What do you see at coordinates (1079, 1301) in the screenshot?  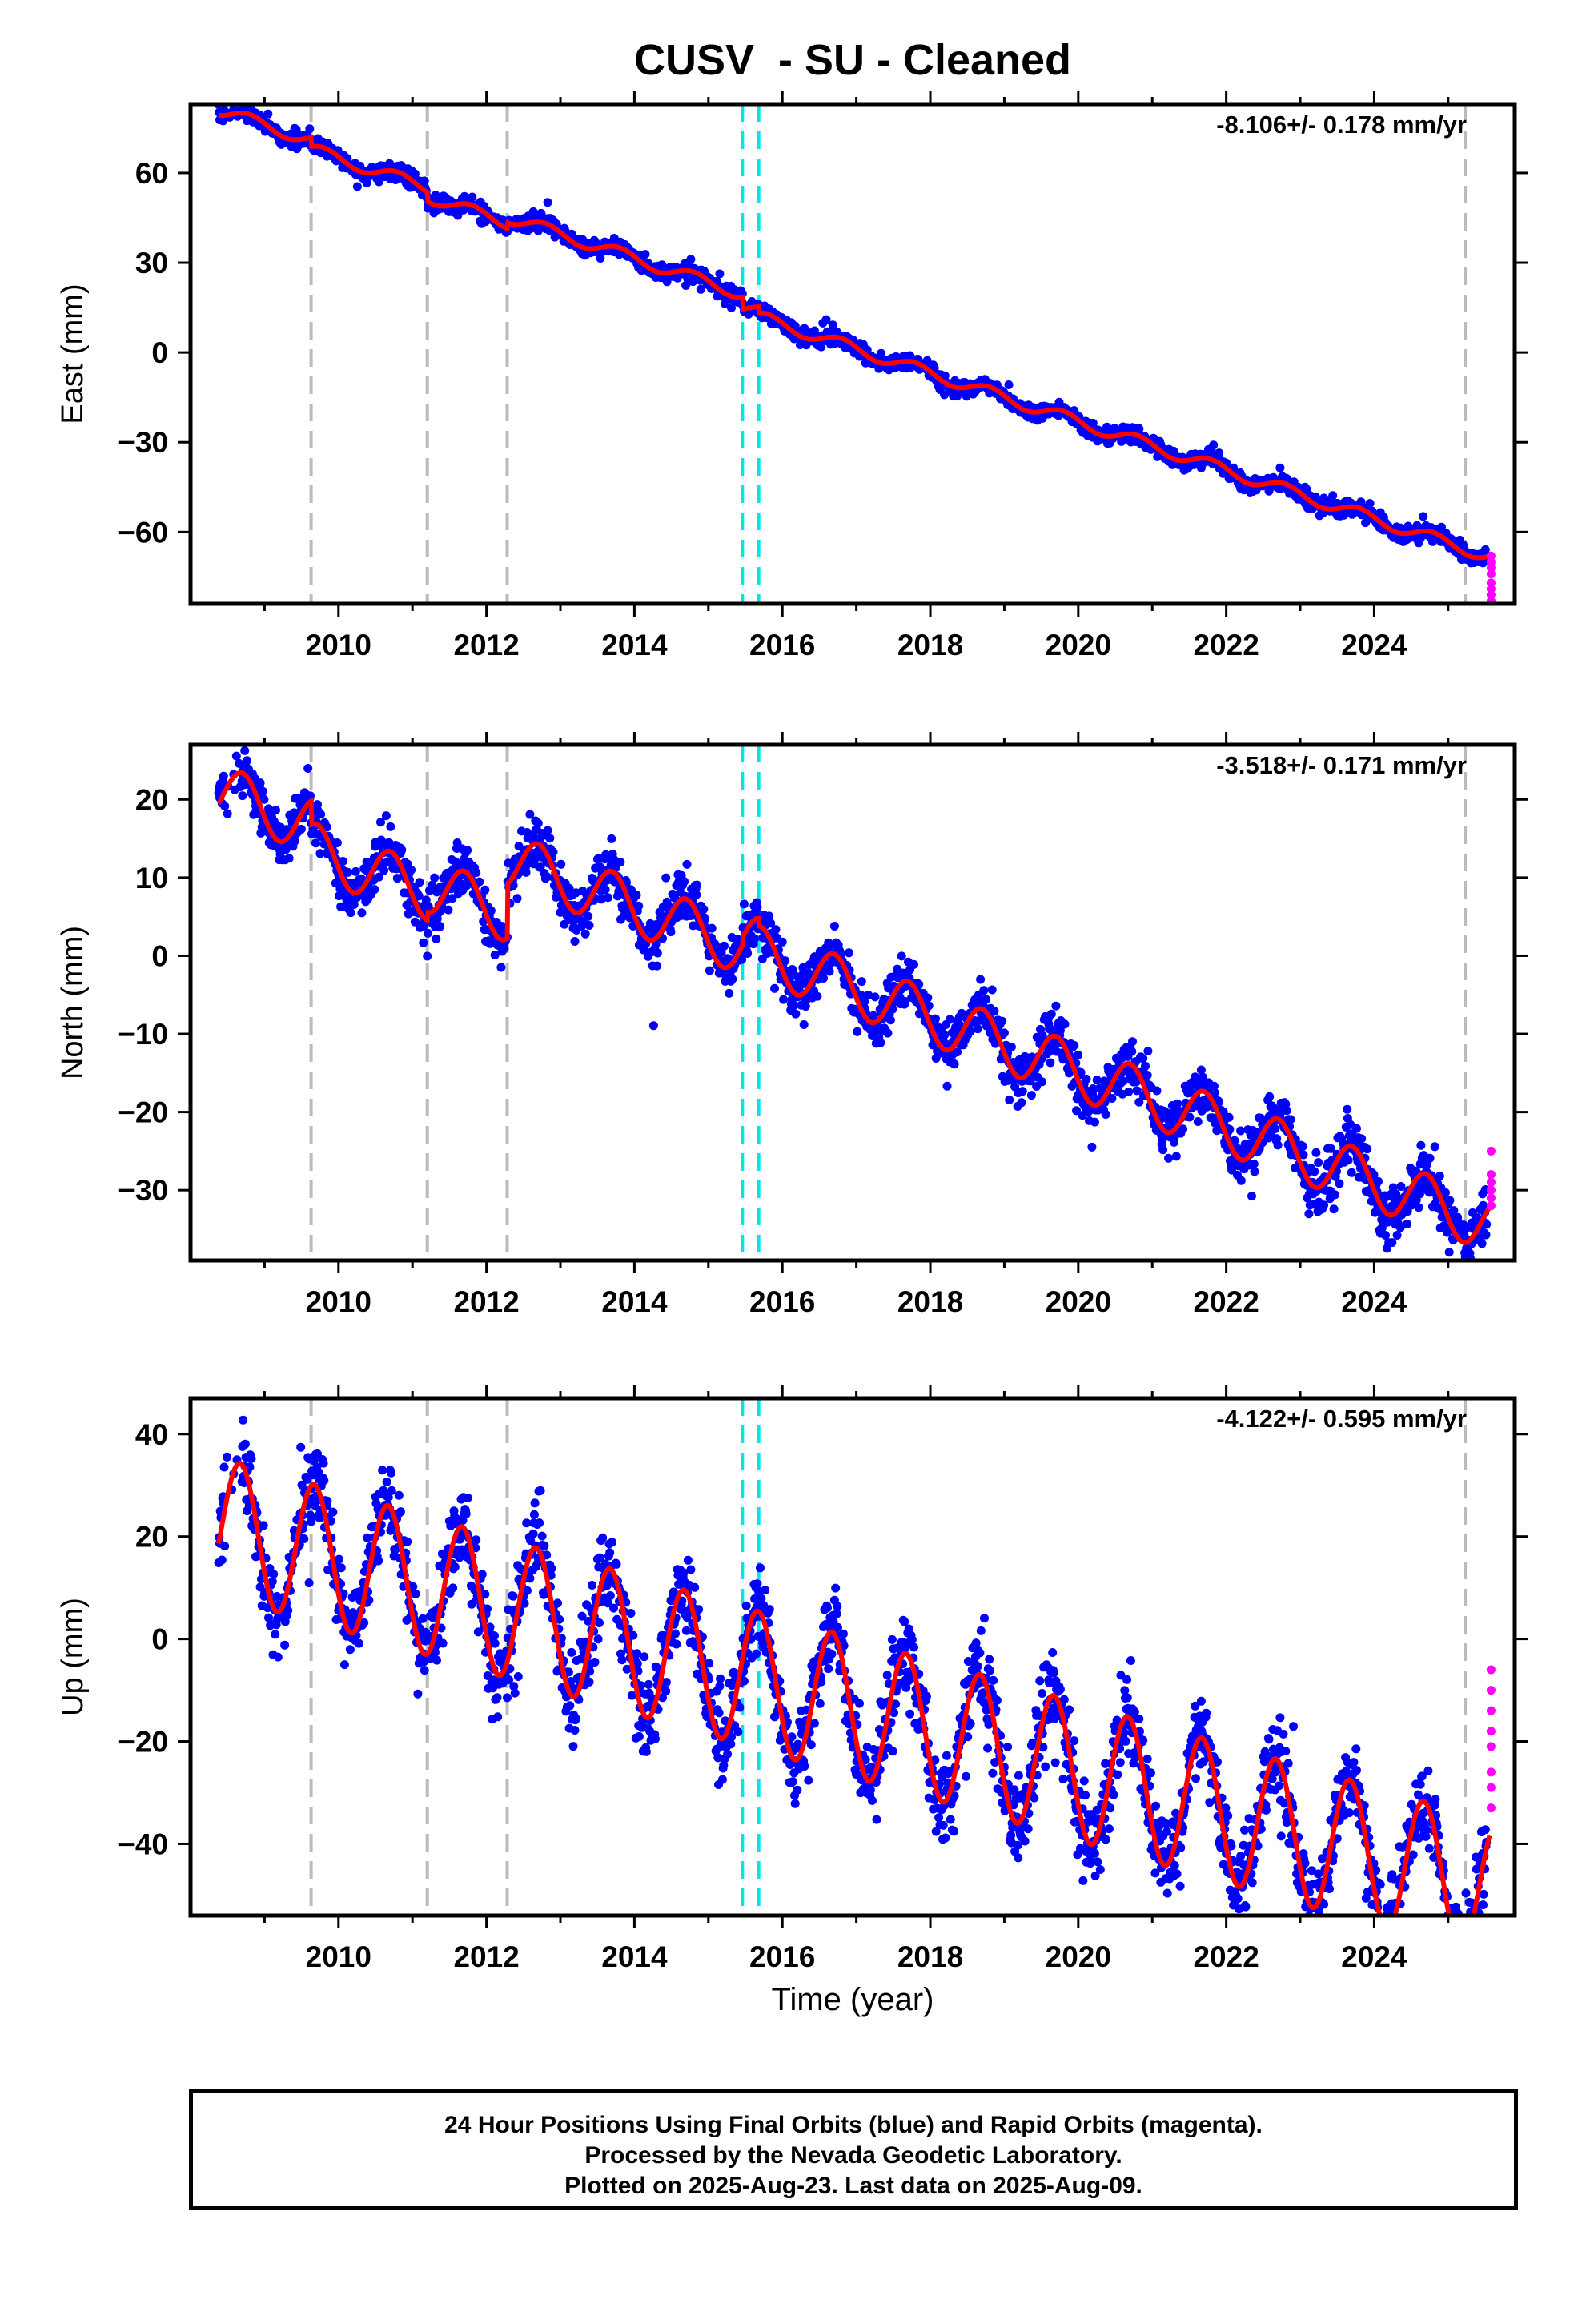 I see `x-tick-label: 2020` at bounding box center [1079, 1301].